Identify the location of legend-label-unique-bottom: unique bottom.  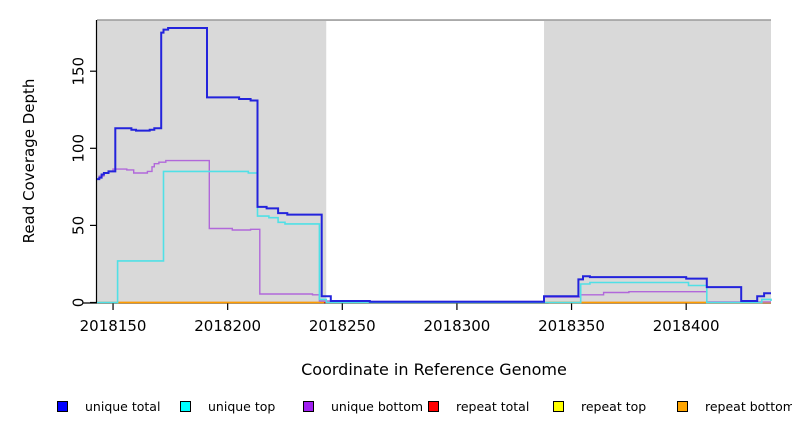
(377, 406).